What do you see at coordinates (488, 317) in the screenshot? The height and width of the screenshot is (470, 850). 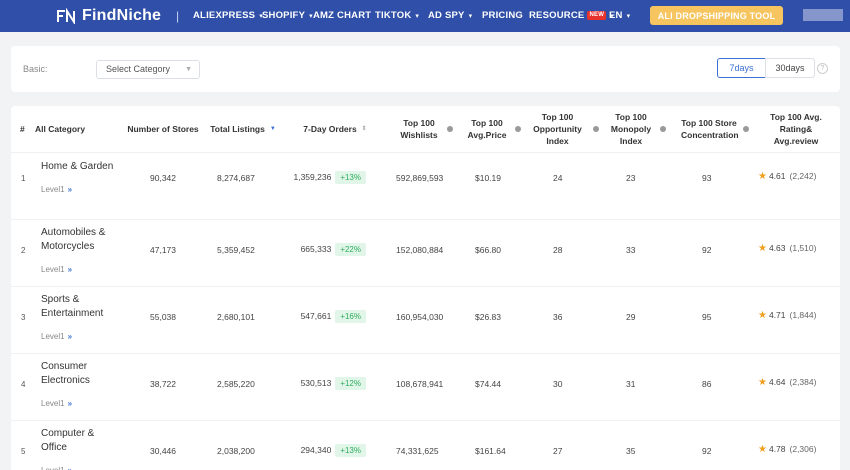 I see `price-value: $26.83` at bounding box center [488, 317].